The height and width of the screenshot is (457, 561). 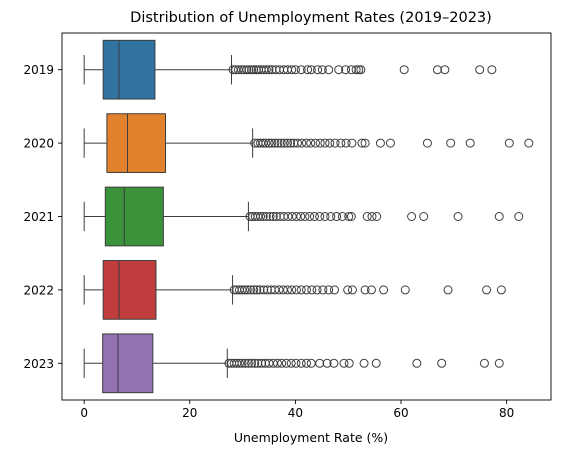 I want to click on y-tick-label: 2023, so click(x=38, y=364).